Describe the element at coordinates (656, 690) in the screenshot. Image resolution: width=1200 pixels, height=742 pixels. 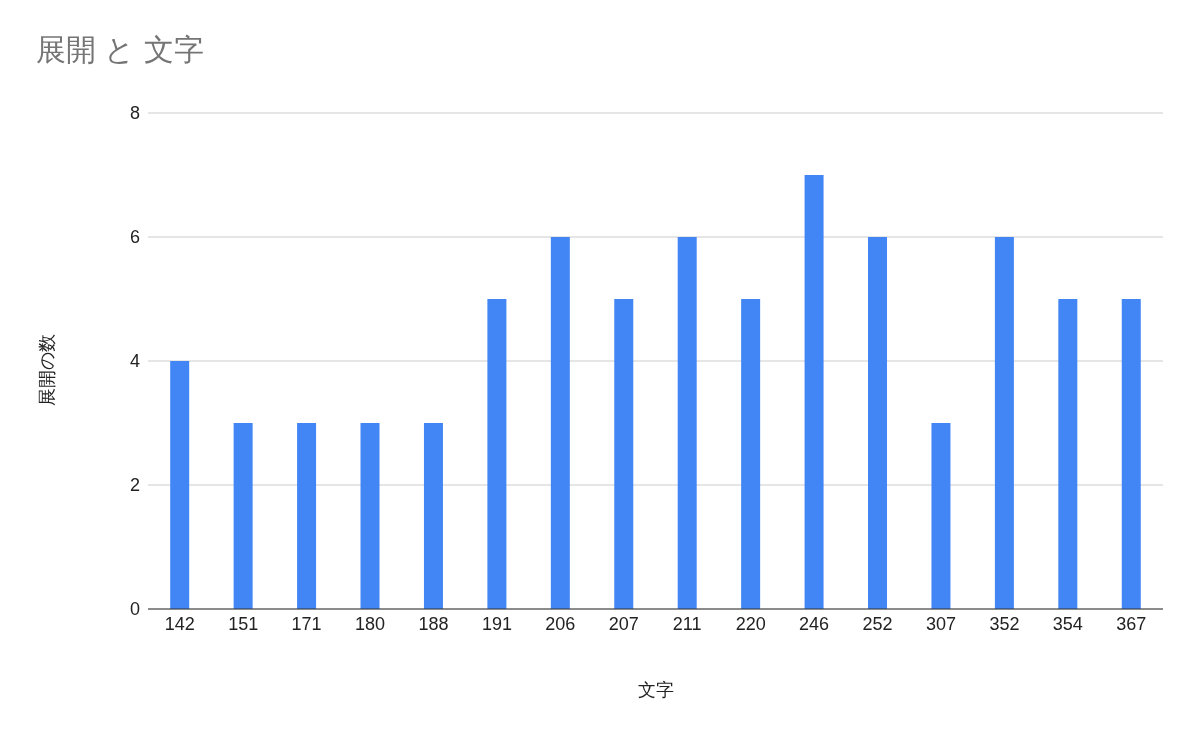
I see `x-axis-title: 文字` at that location.